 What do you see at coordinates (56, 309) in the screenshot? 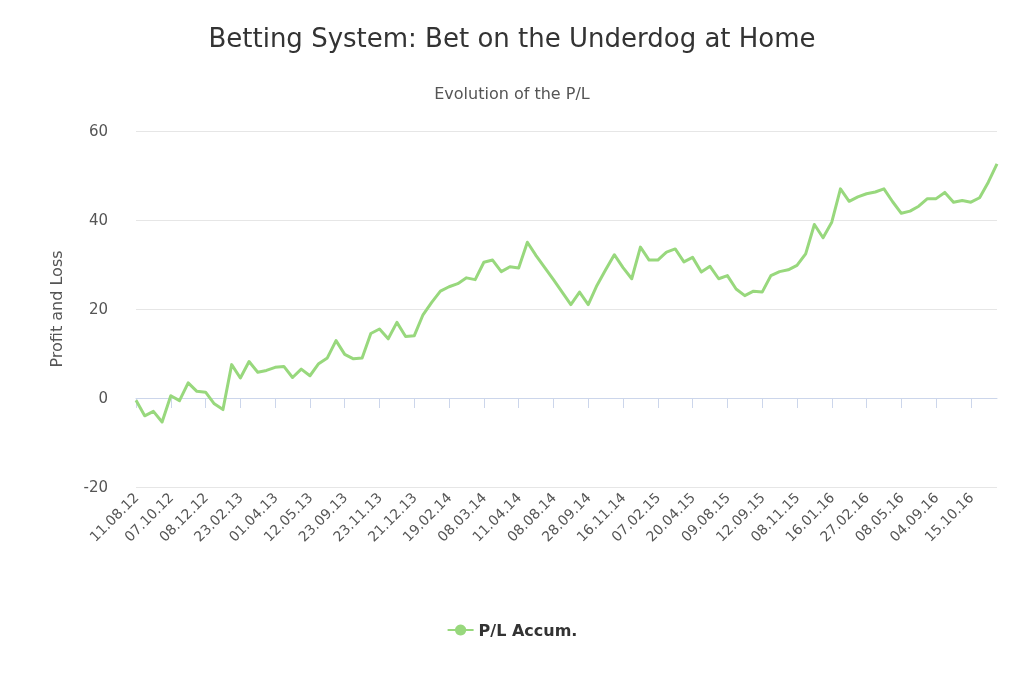
I see `y-axis-title: Profit and Loss` at bounding box center [56, 309].